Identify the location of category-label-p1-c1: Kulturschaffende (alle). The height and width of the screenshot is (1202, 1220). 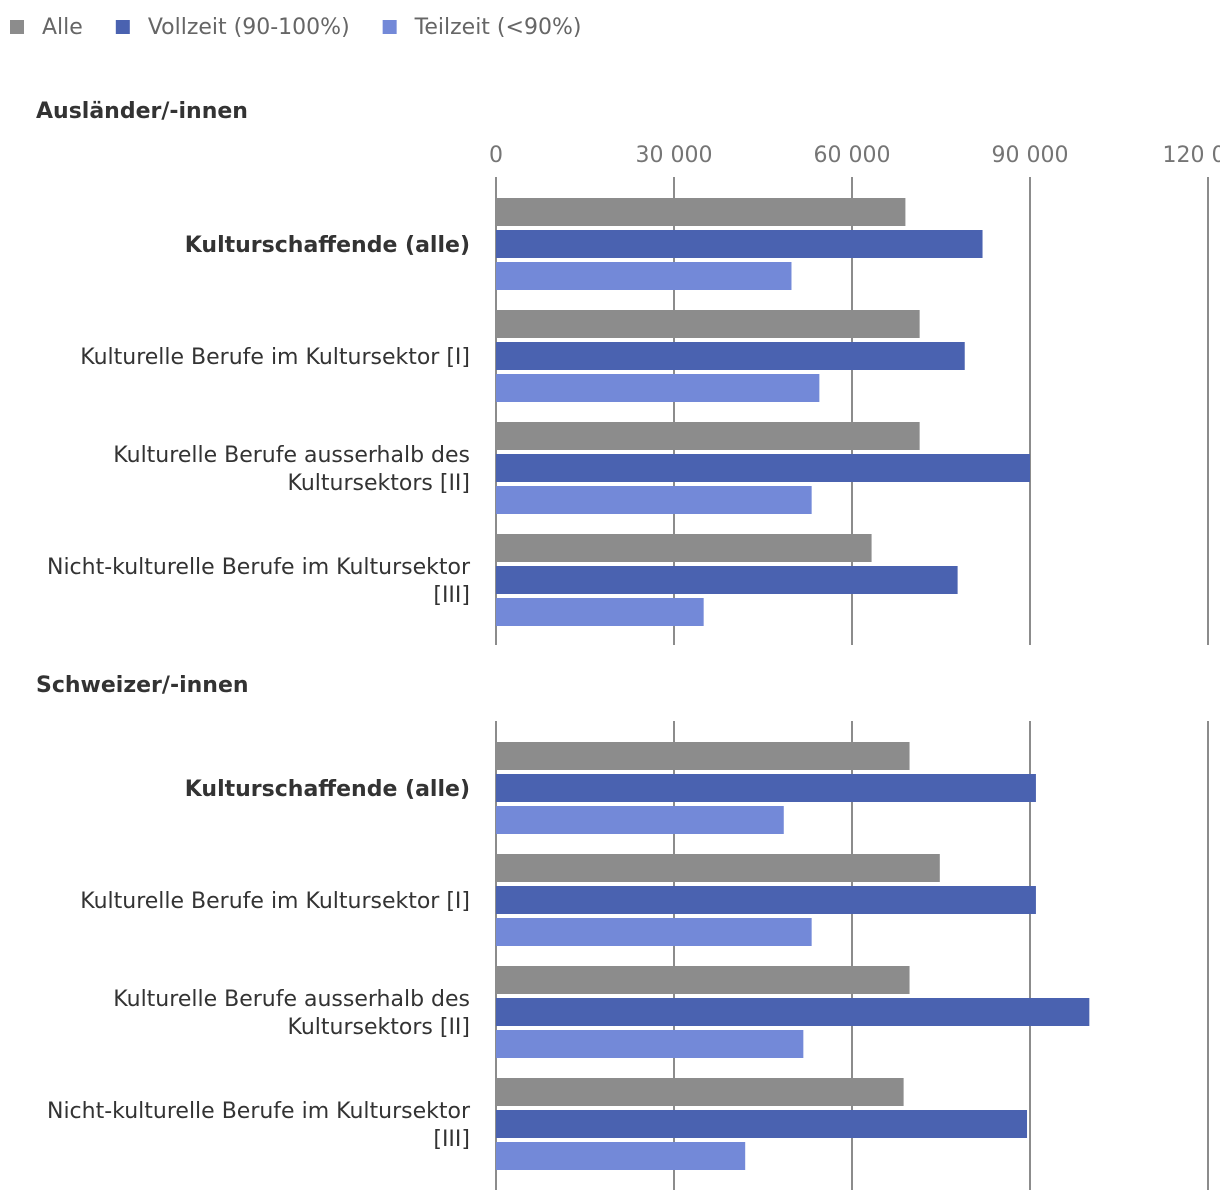
(327, 245).